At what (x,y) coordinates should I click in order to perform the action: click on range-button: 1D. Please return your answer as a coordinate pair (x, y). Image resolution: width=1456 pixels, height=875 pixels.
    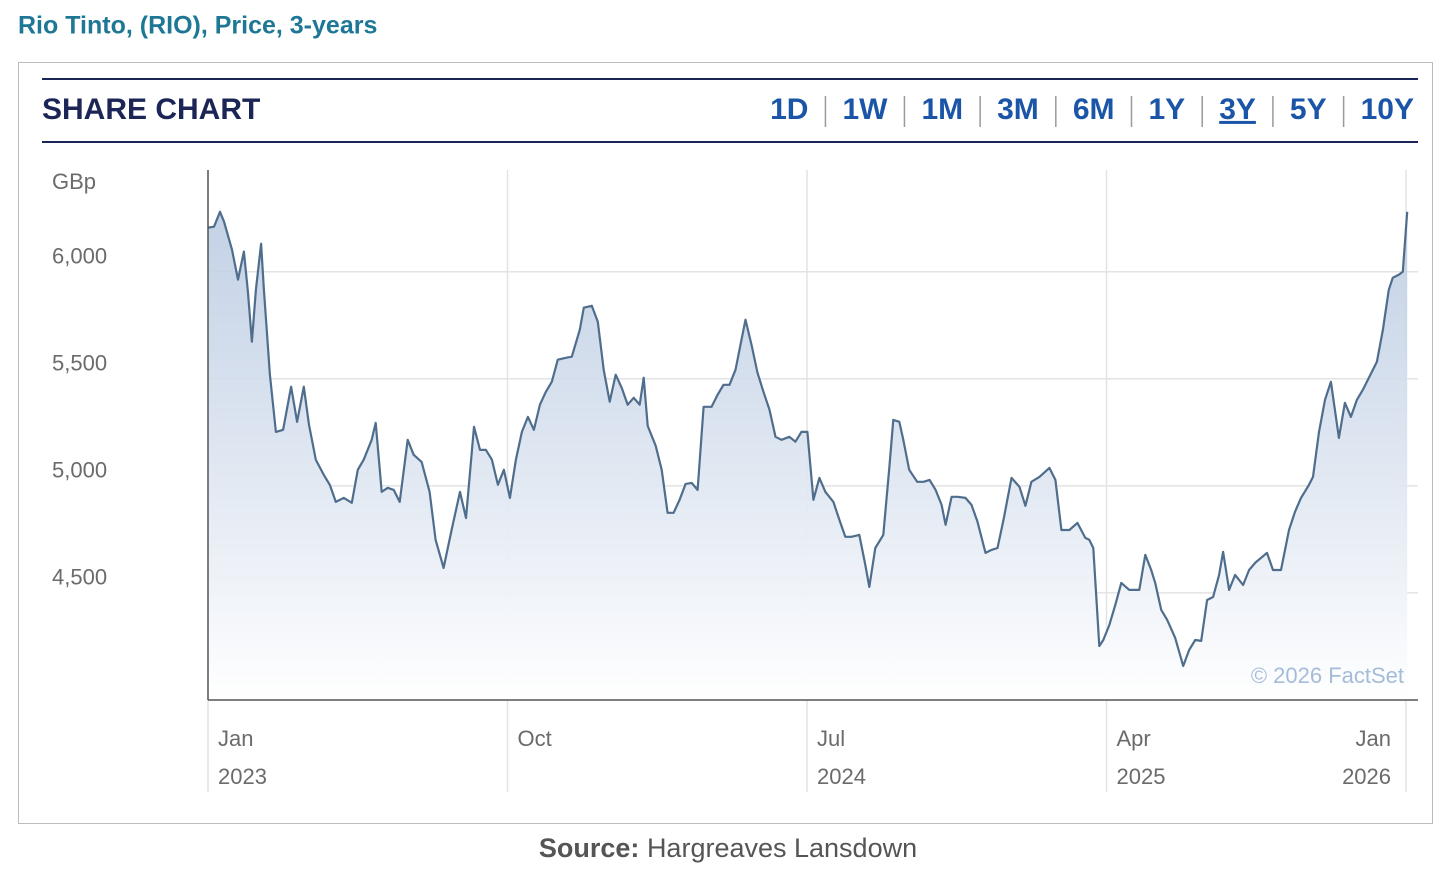
    Looking at the image, I should click on (789, 109).